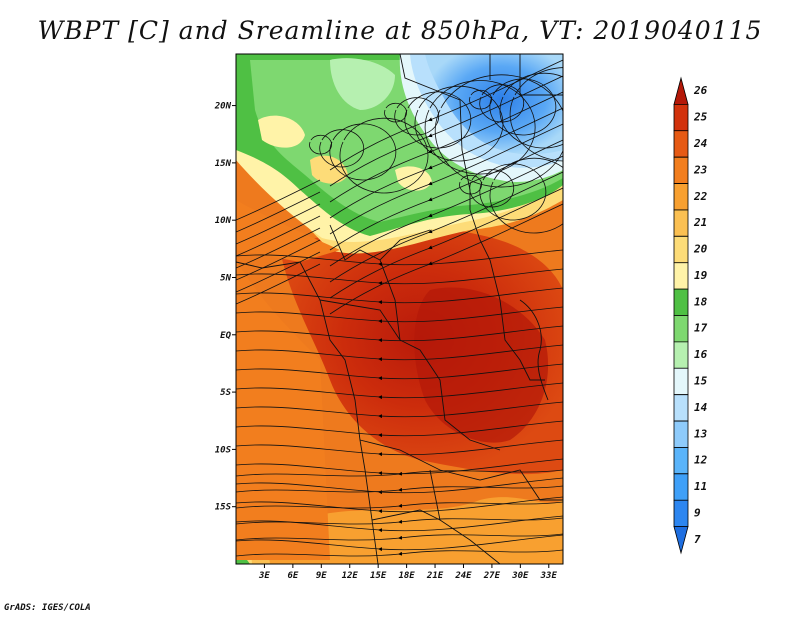 The image size is (800, 618). What do you see at coordinates (701, 328) in the screenshot?
I see `colorbar-label: 17` at bounding box center [701, 328].